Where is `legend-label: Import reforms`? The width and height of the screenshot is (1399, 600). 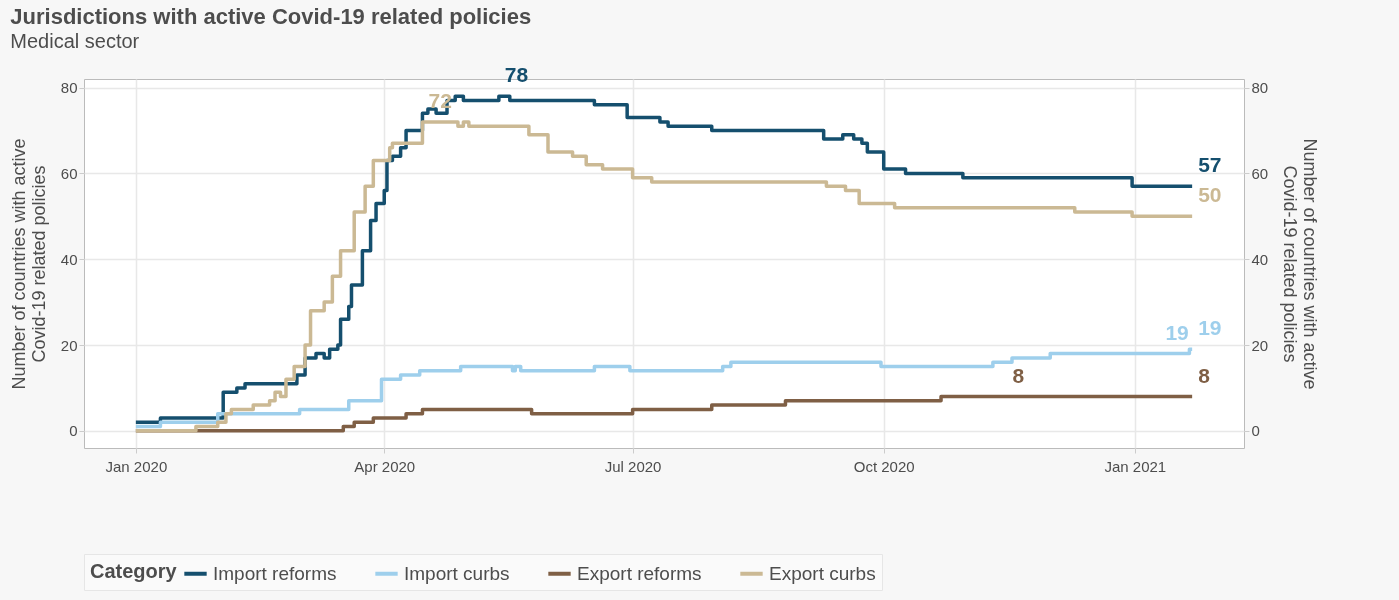
legend-label: Import reforms is located at coordinates (275, 573).